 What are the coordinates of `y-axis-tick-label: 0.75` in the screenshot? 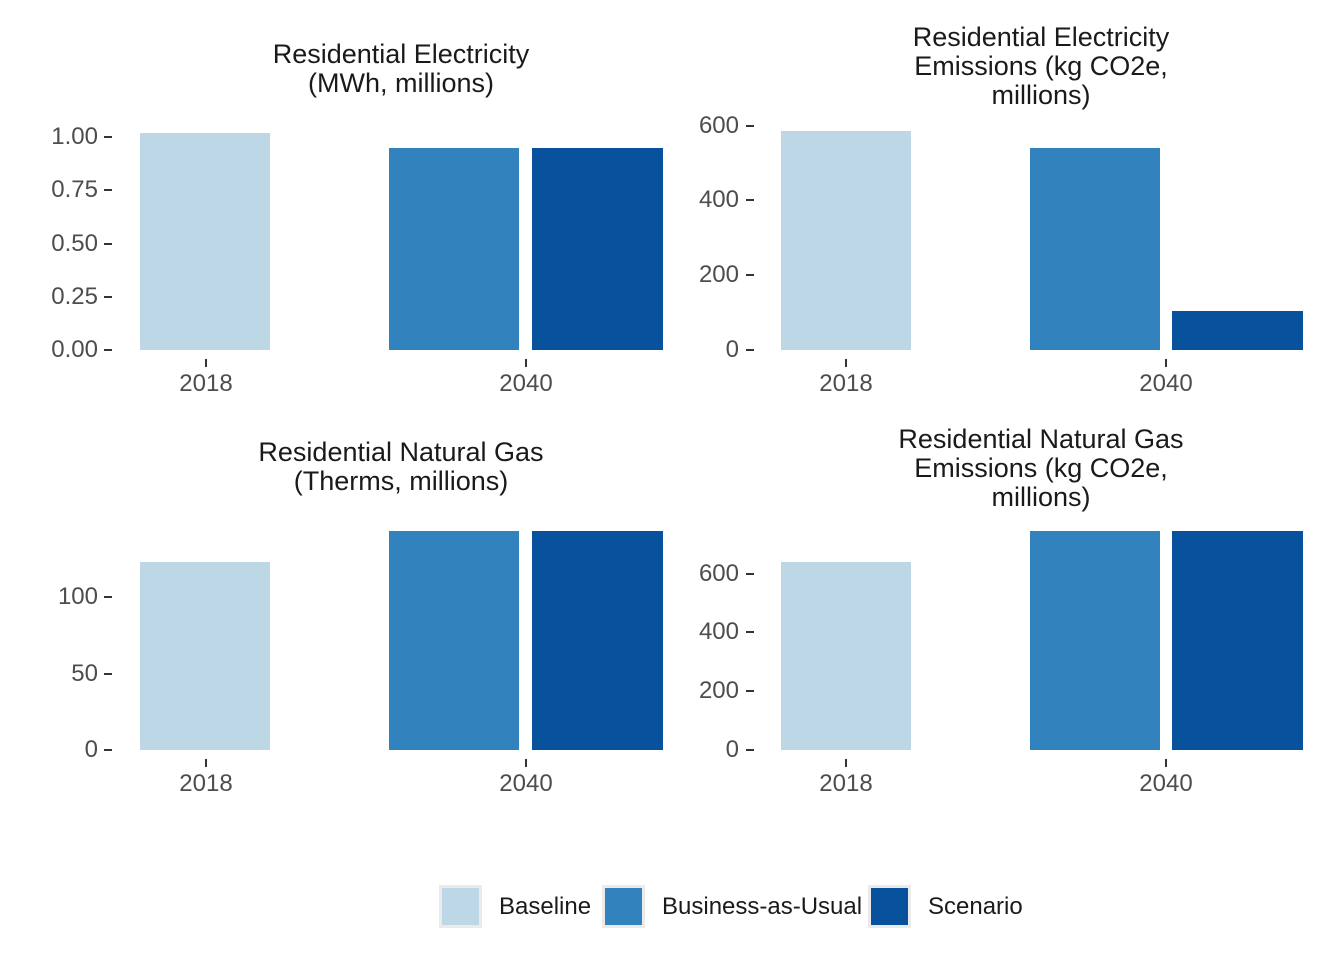 It's located at (74, 190).